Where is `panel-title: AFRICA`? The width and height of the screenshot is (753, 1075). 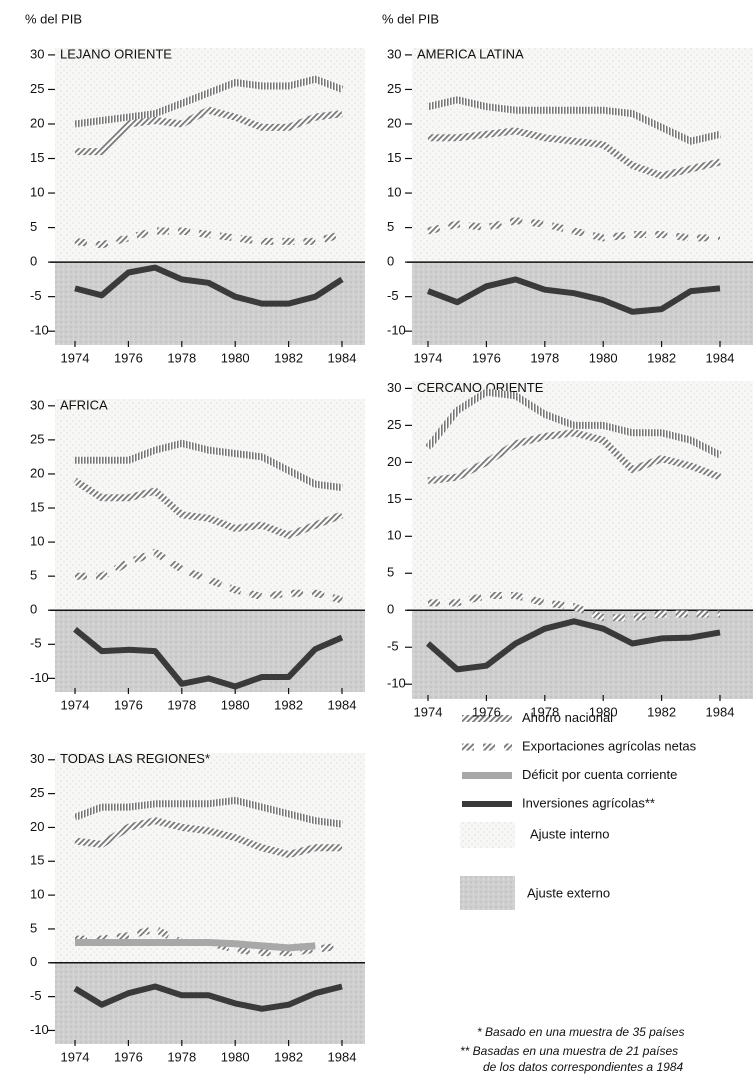 panel-title: AFRICA is located at coordinates (84, 404).